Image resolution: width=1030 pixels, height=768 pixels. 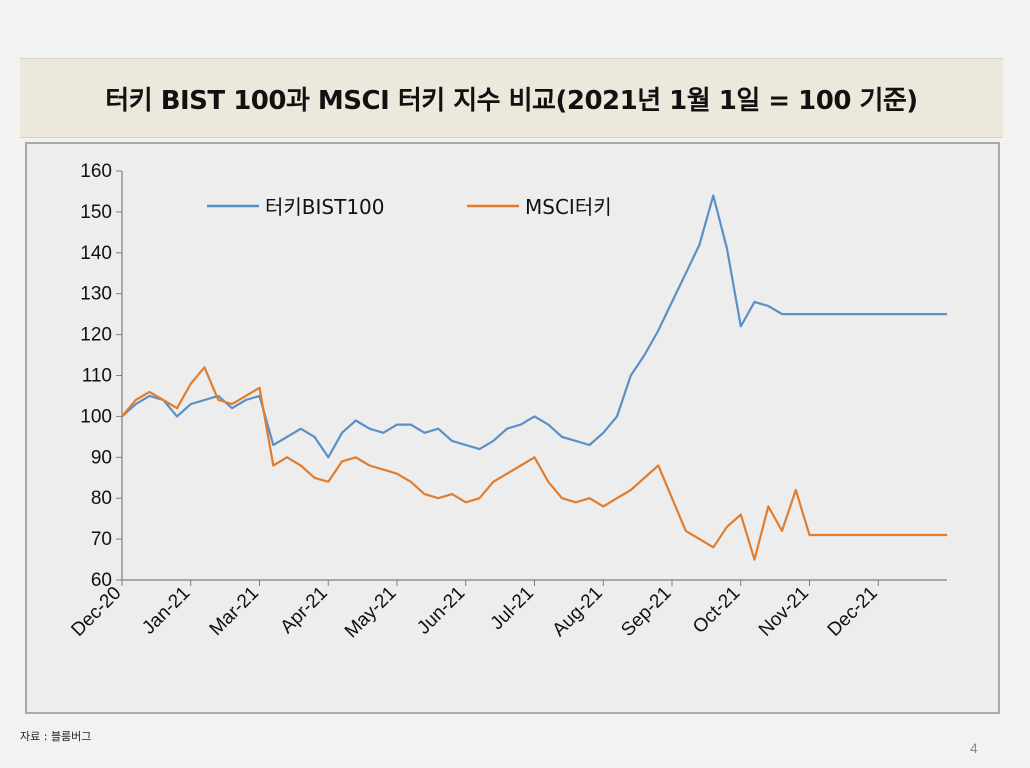 I want to click on y-tick-label: 90, so click(x=101, y=457).